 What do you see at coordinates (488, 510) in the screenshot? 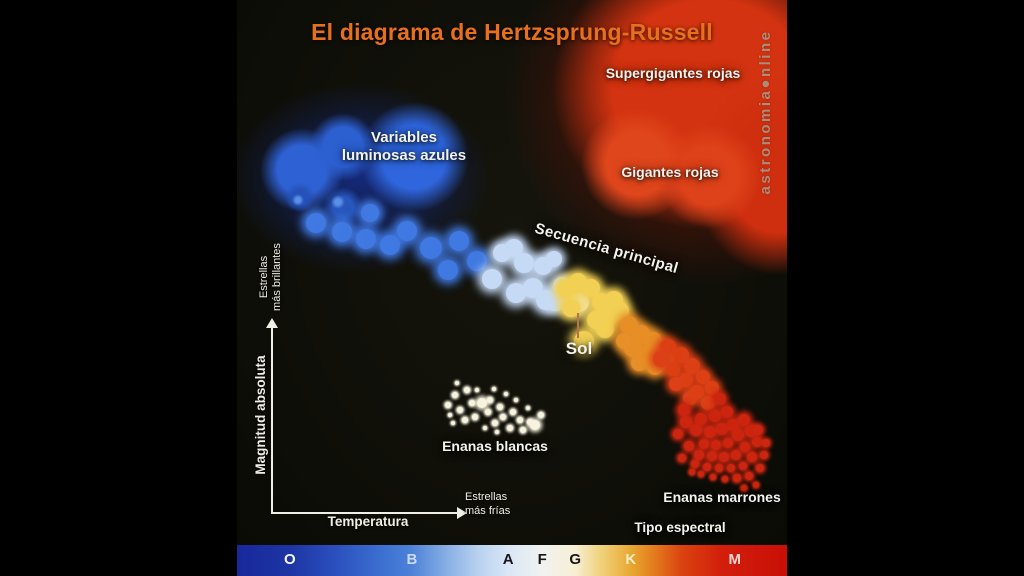
I see `x-cold-line2: más frías` at bounding box center [488, 510].